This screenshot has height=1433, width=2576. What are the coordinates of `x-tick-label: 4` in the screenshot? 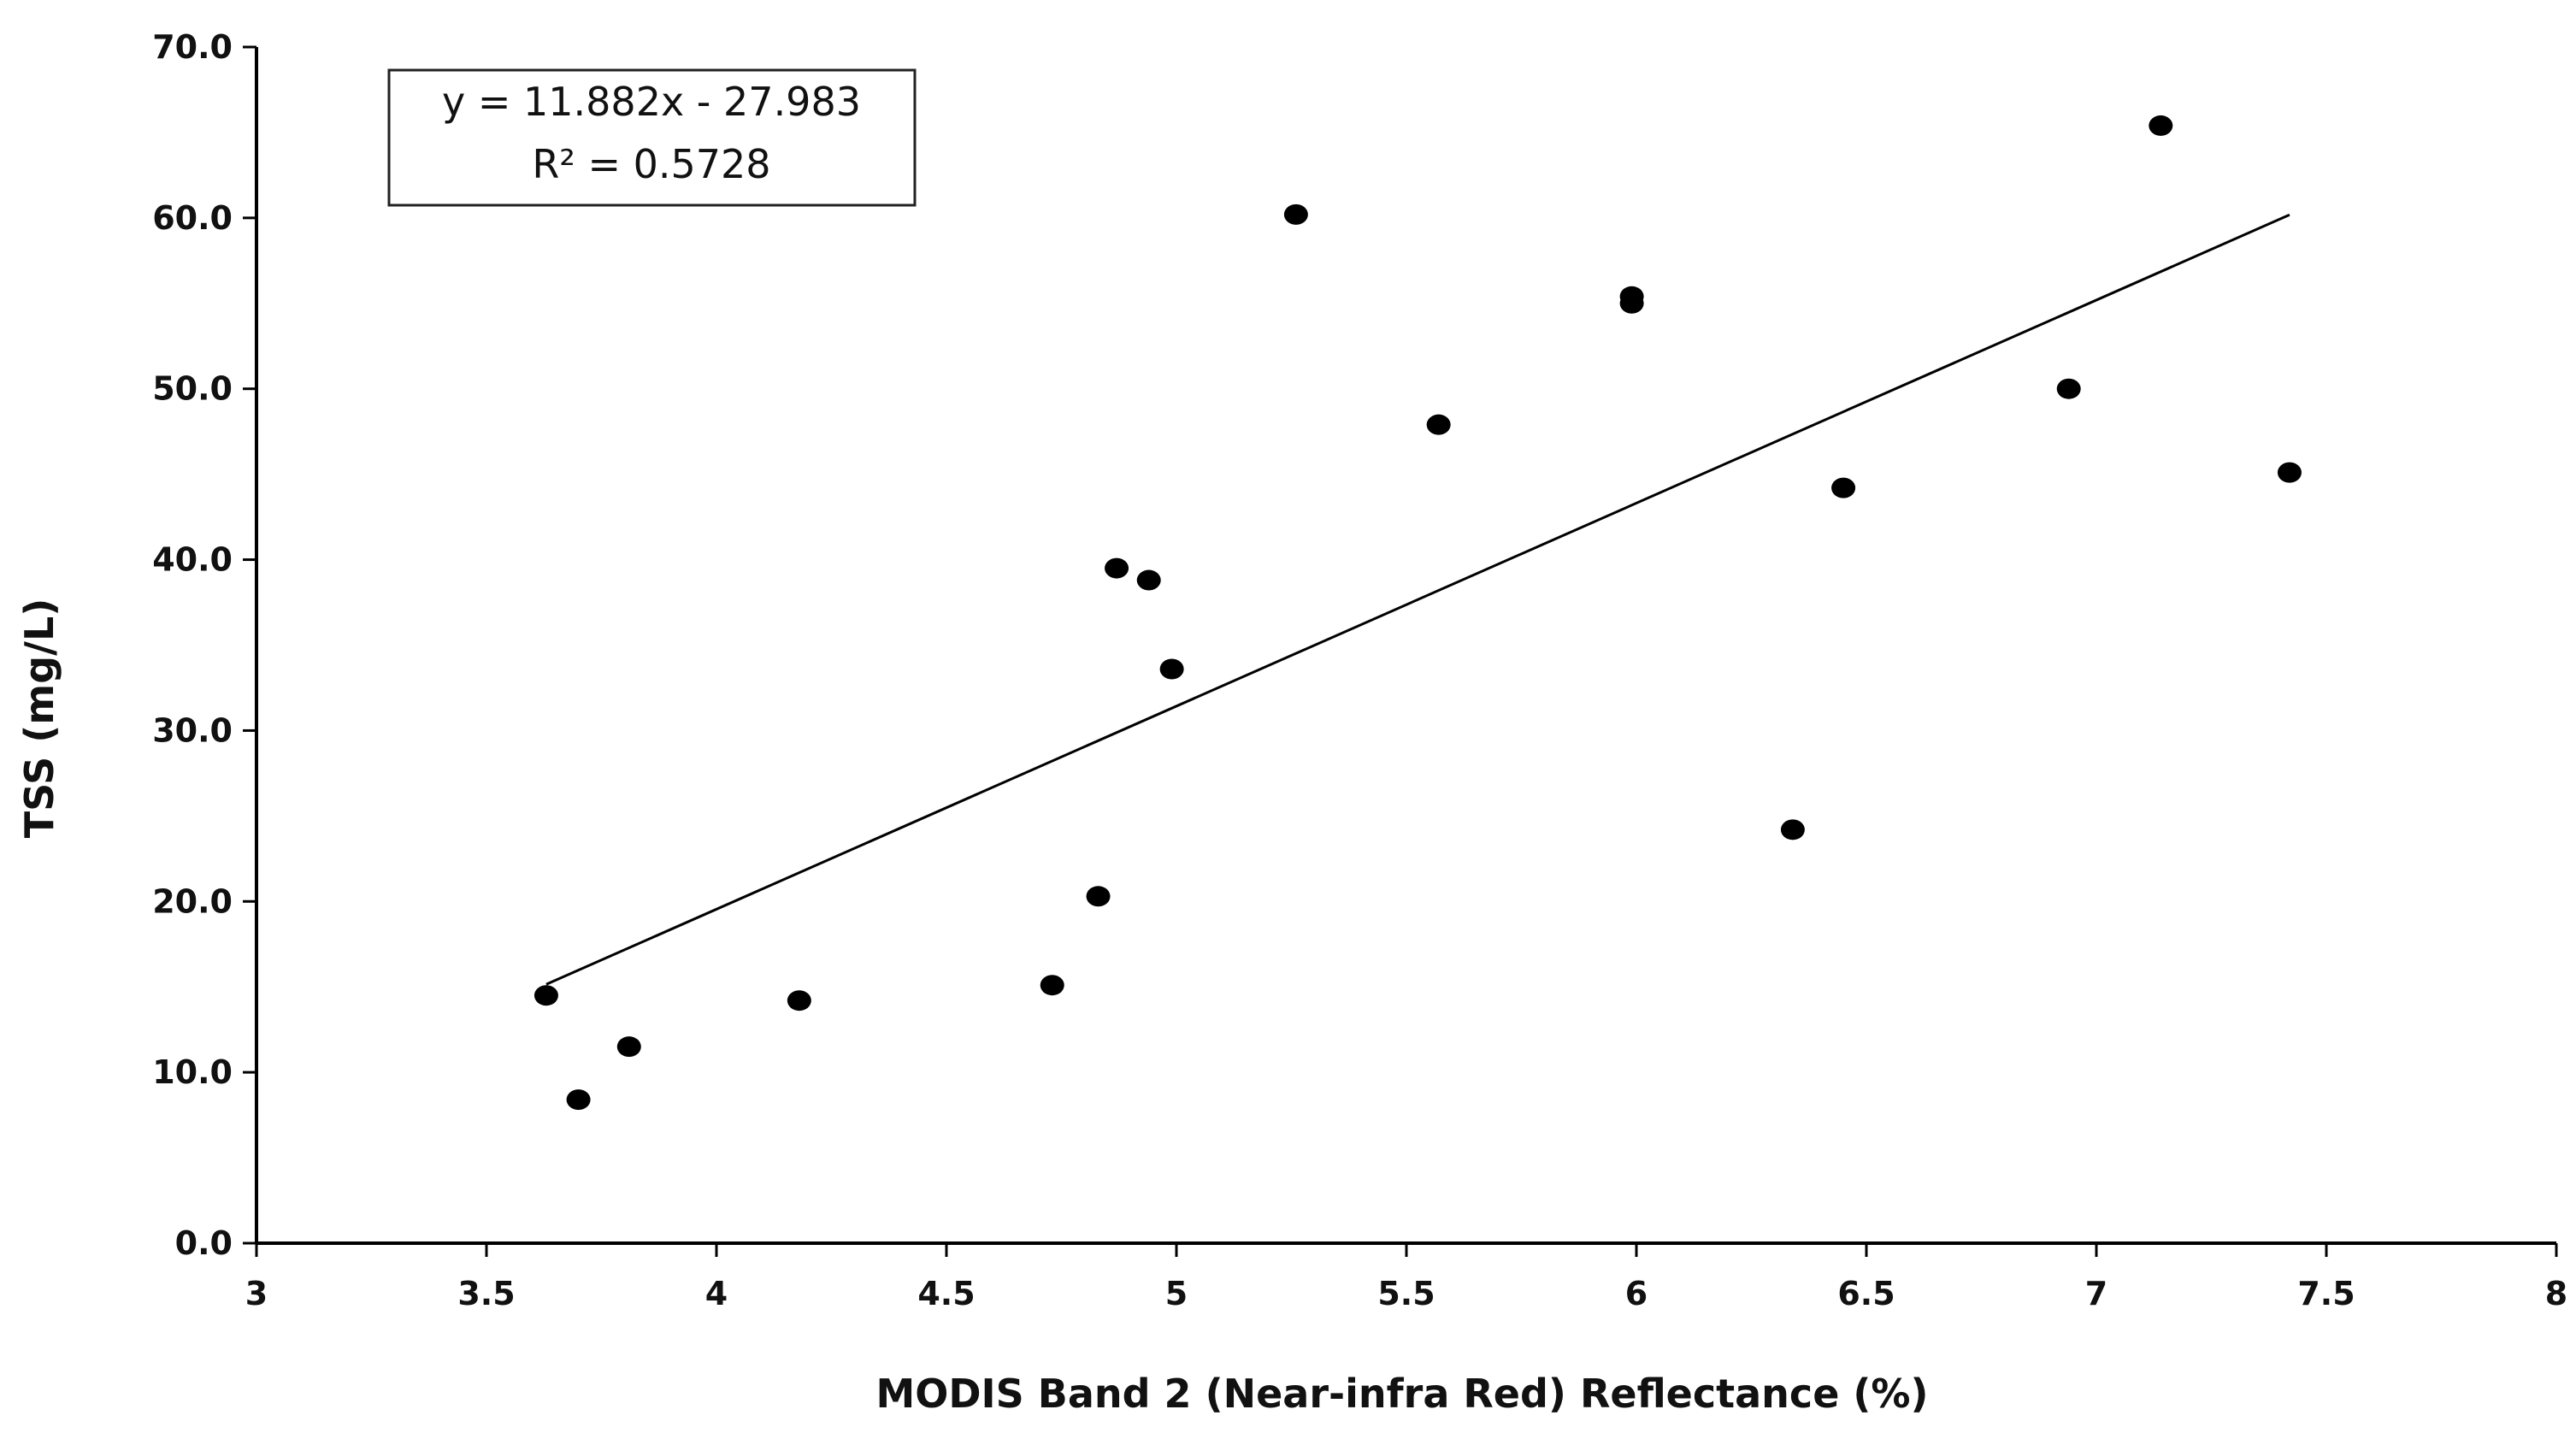 It's located at (716, 1293).